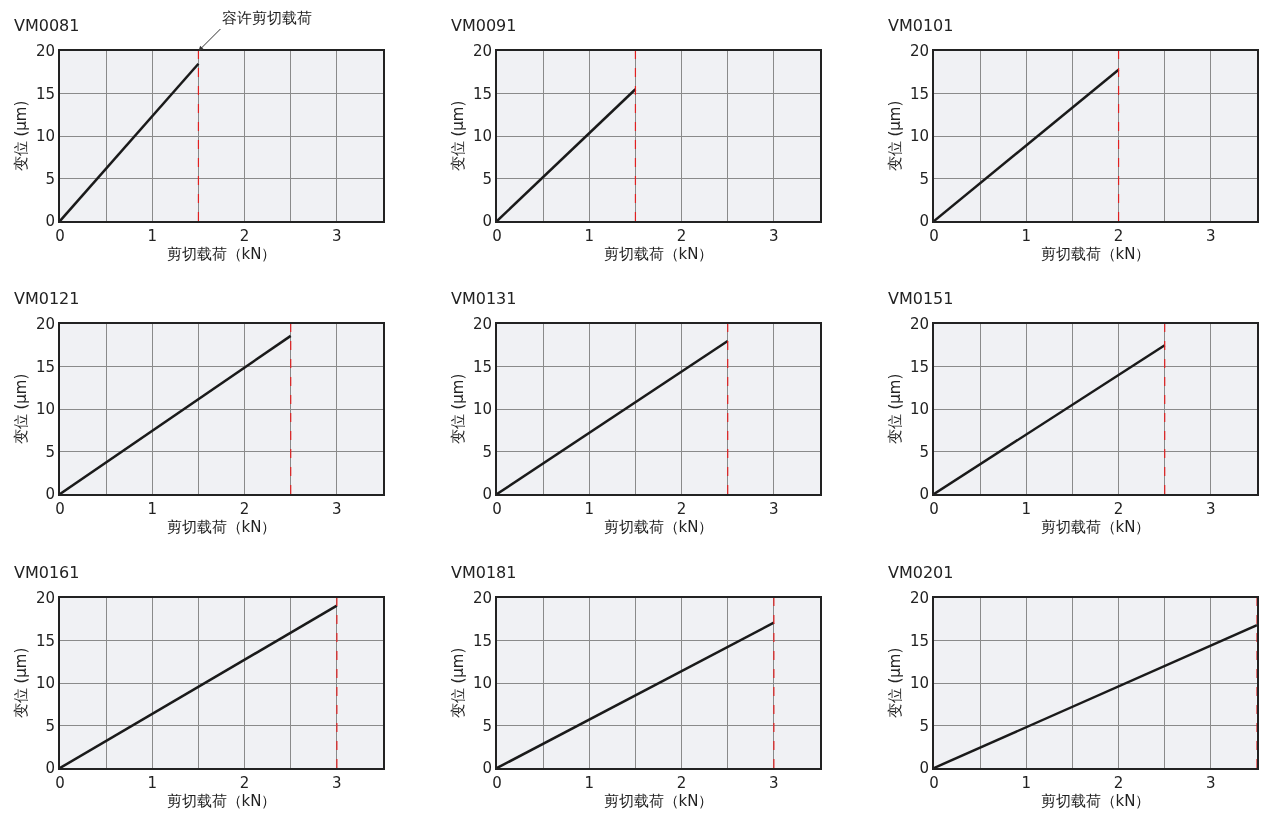 Image resolution: width=1274 pixels, height=832 pixels. What do you see at coordinates (921, 298) in the screenshot?
I see `chart-title: VM0151` at bounding box center [921, 298].